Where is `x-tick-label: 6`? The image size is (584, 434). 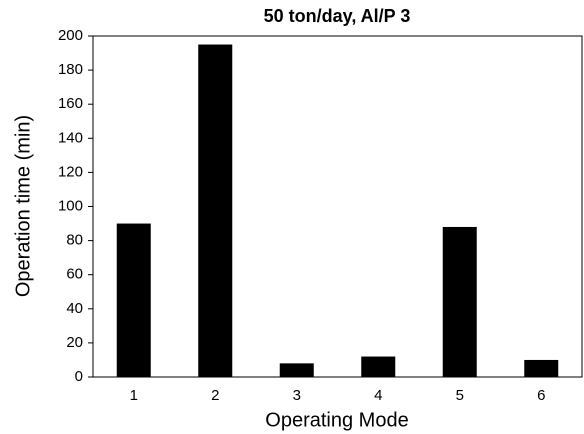
x-tick-label: 6 is located at coordinates (541, 395).